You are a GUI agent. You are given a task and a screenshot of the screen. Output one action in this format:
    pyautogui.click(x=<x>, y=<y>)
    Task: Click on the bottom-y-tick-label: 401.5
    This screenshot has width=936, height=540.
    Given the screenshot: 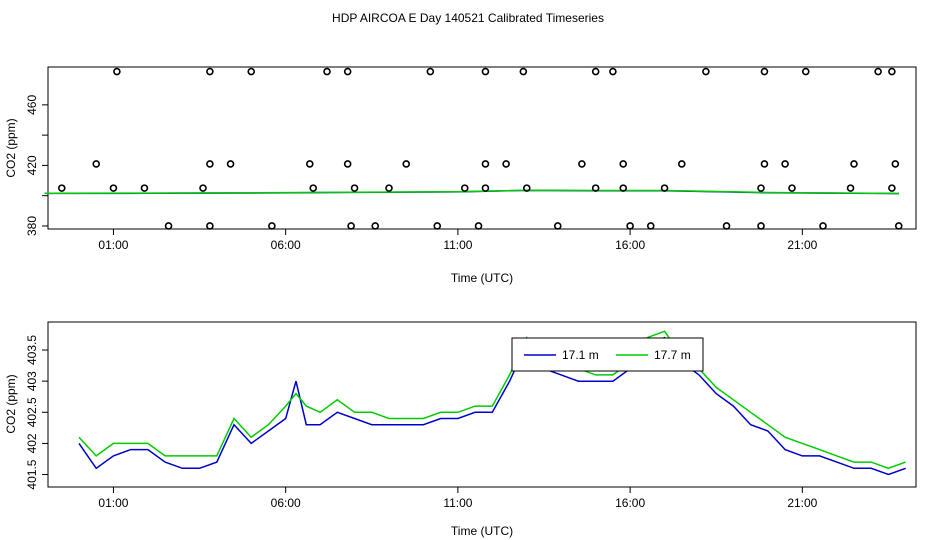 What is the action you would take?
    pyautogui.click(x=32, y=474)
    